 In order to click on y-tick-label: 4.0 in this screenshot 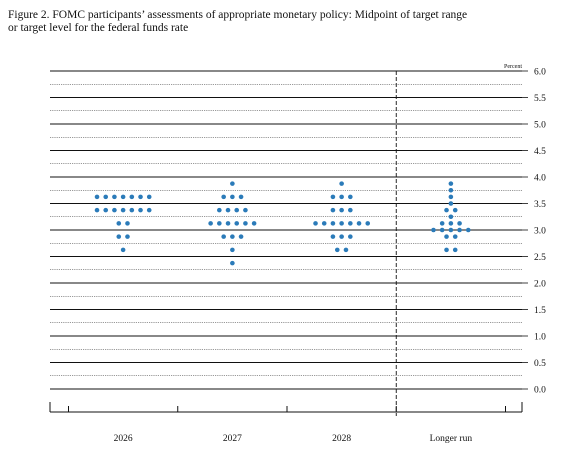, I will do `click(540, 179)`.